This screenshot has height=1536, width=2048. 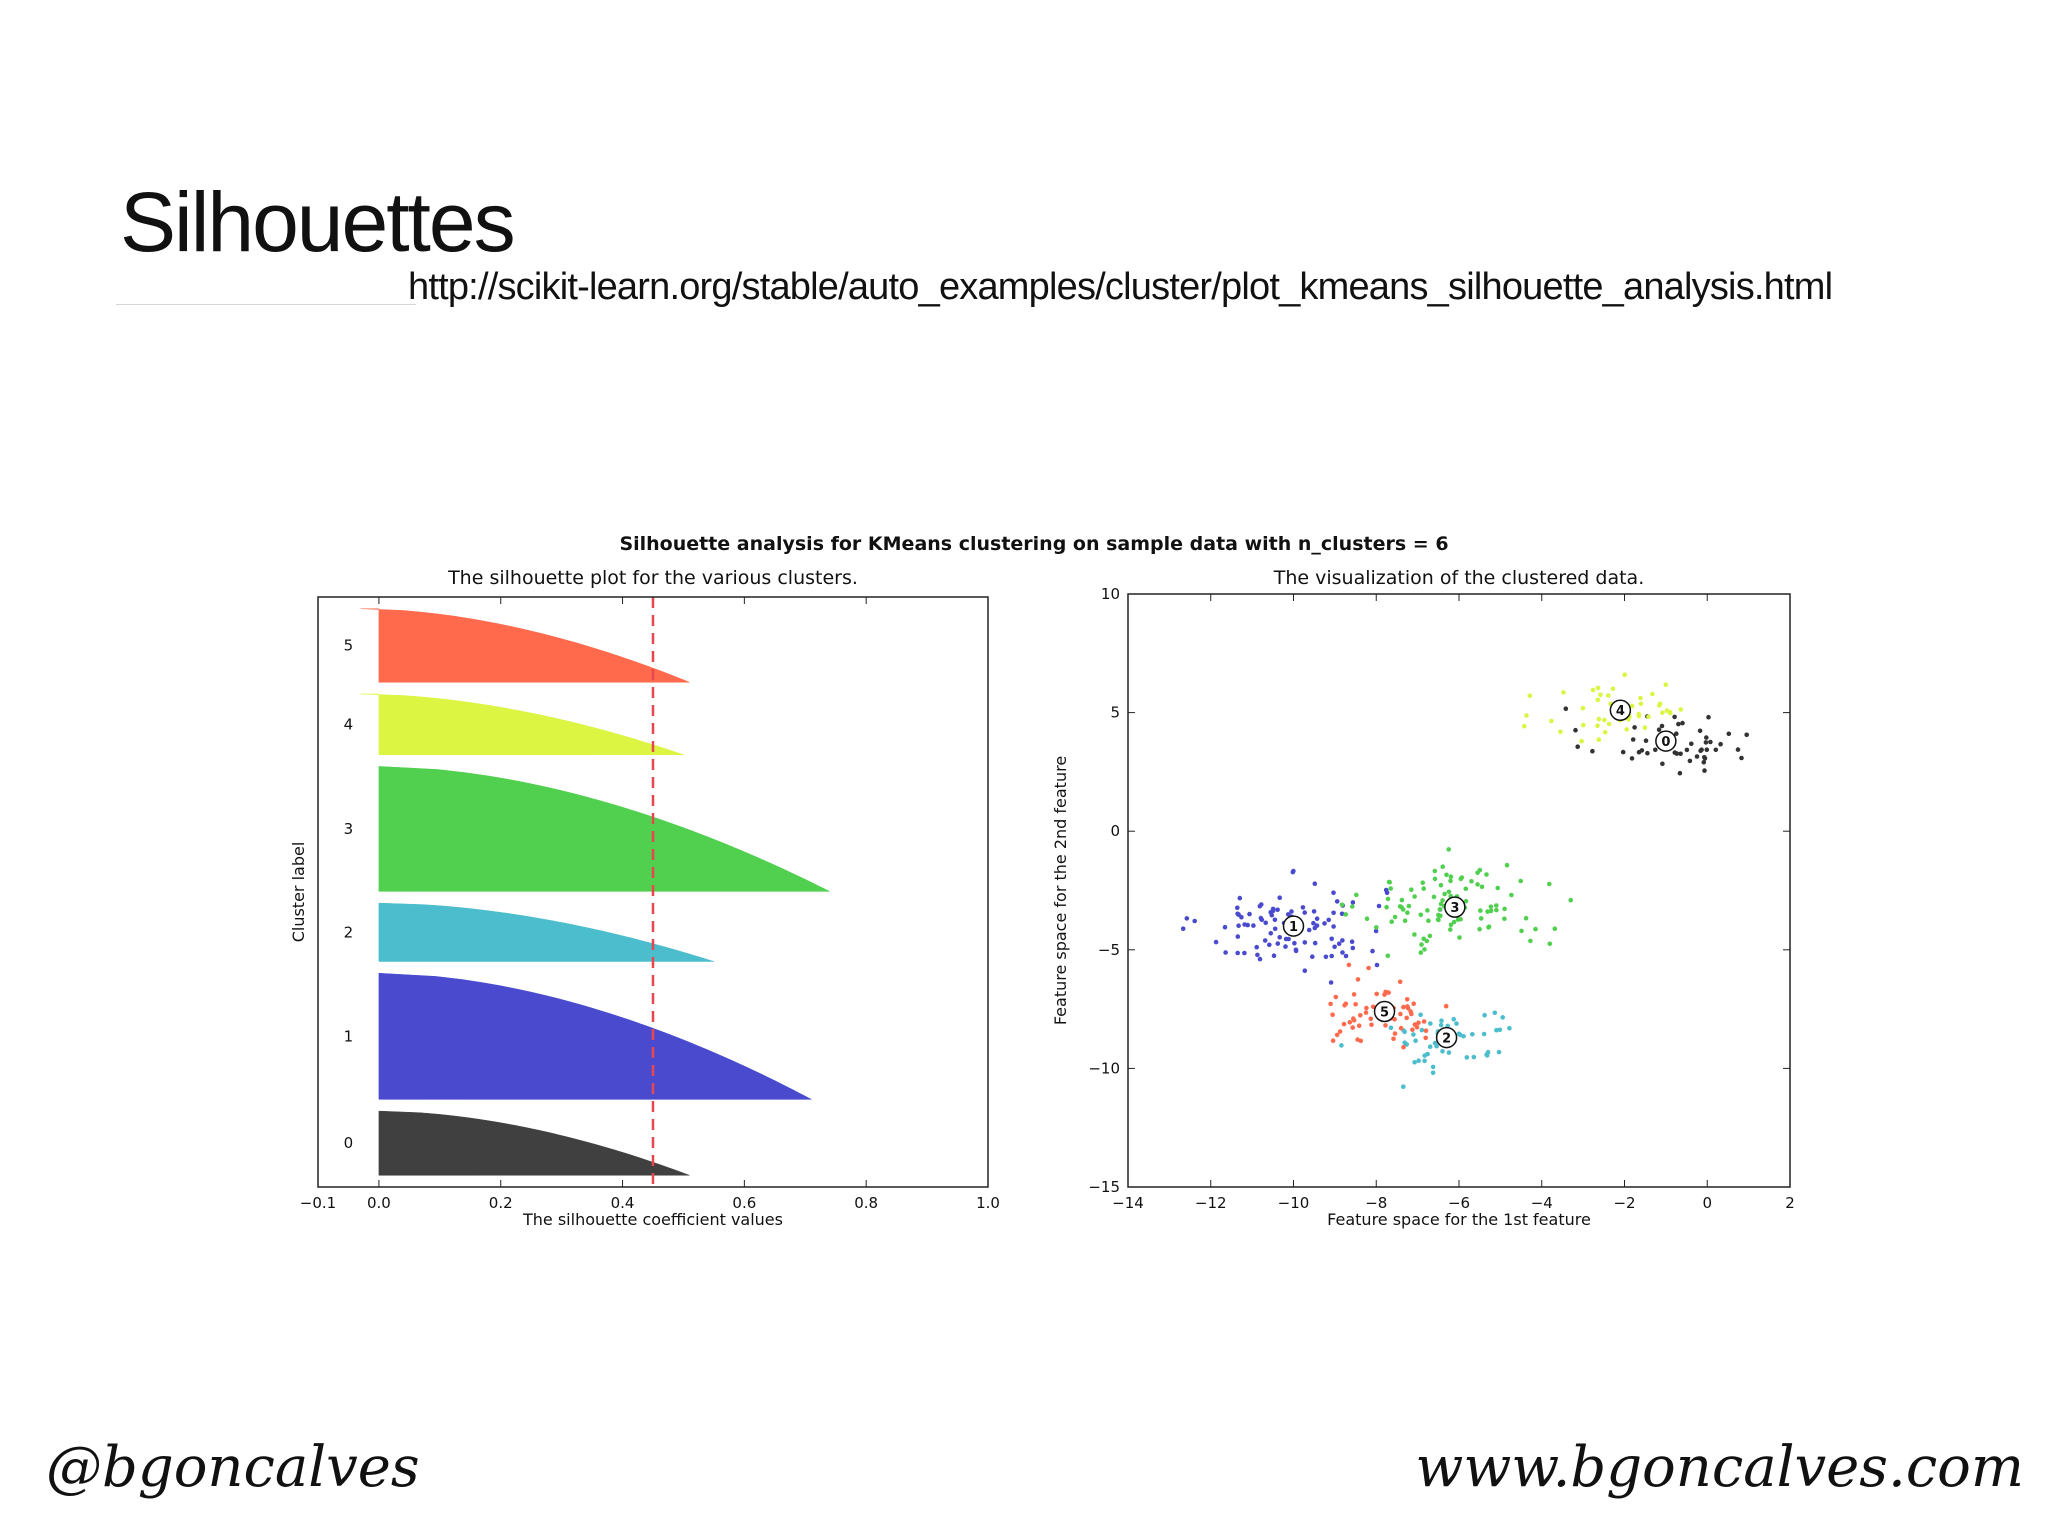 What do you see at coordinates (1665, 742) in the screenshot?
I see `cluster-center-label-0: 0` at bounding box center [1665, 742].